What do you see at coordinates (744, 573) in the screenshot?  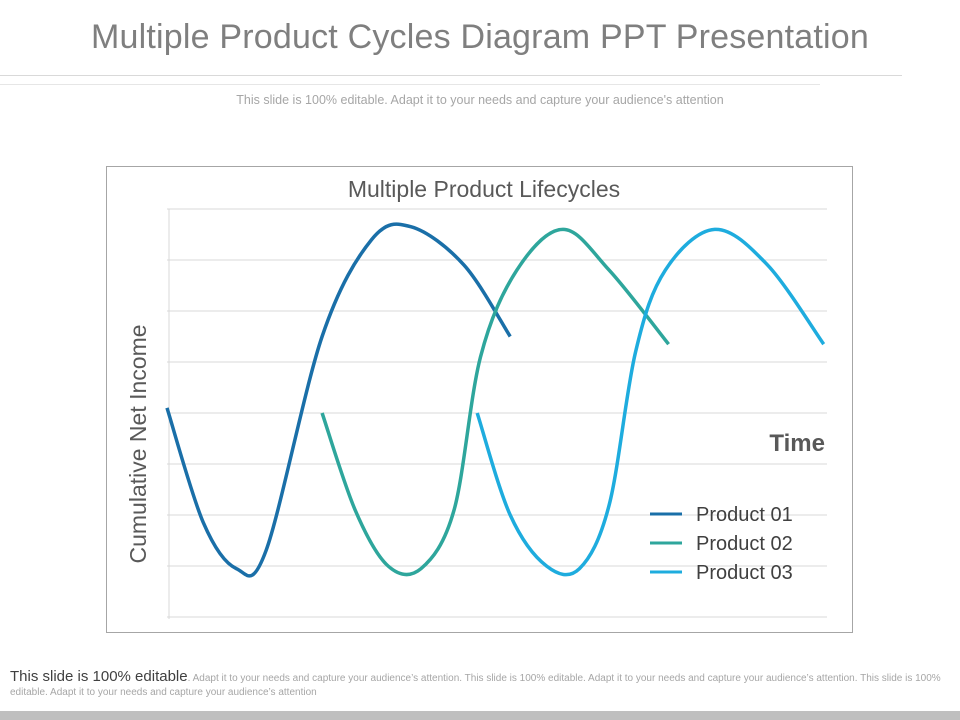 I see `legend-label-3: Product 03` at bounding box center [744, 573].